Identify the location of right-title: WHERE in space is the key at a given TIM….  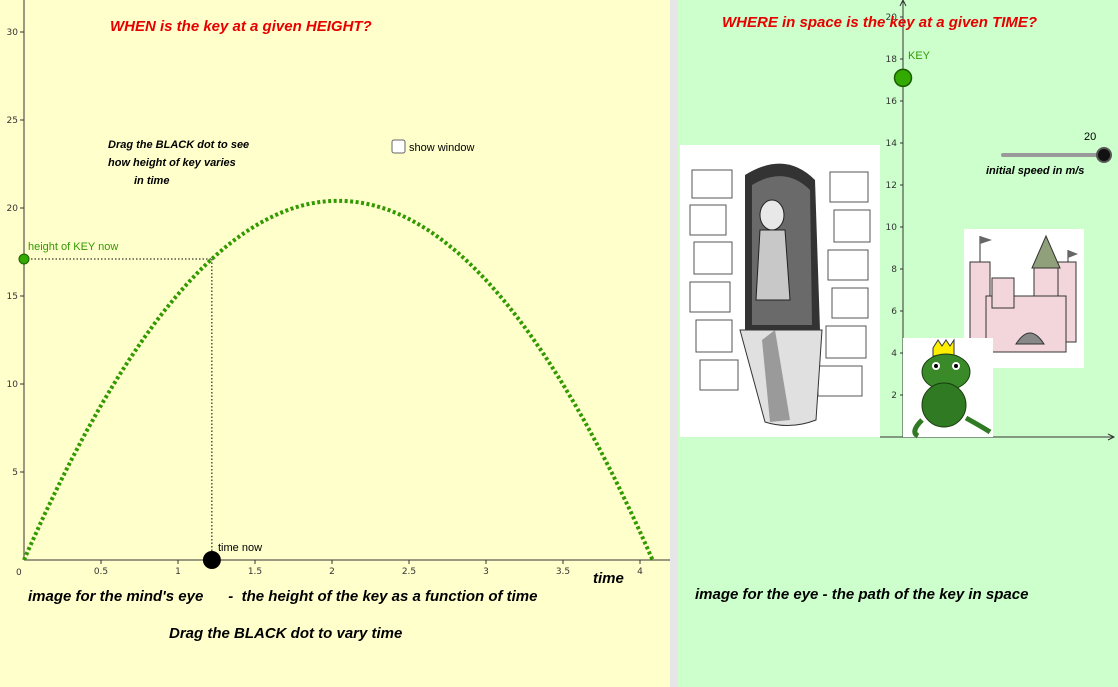
(879, 22).